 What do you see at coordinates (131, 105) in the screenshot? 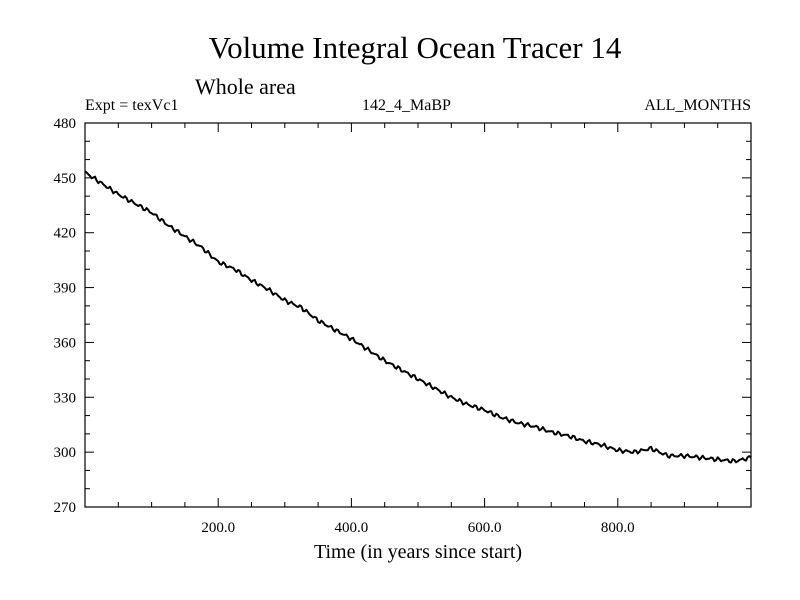
I see `experiment-label: Expt = texVc1` at bounding box center [131, 105].